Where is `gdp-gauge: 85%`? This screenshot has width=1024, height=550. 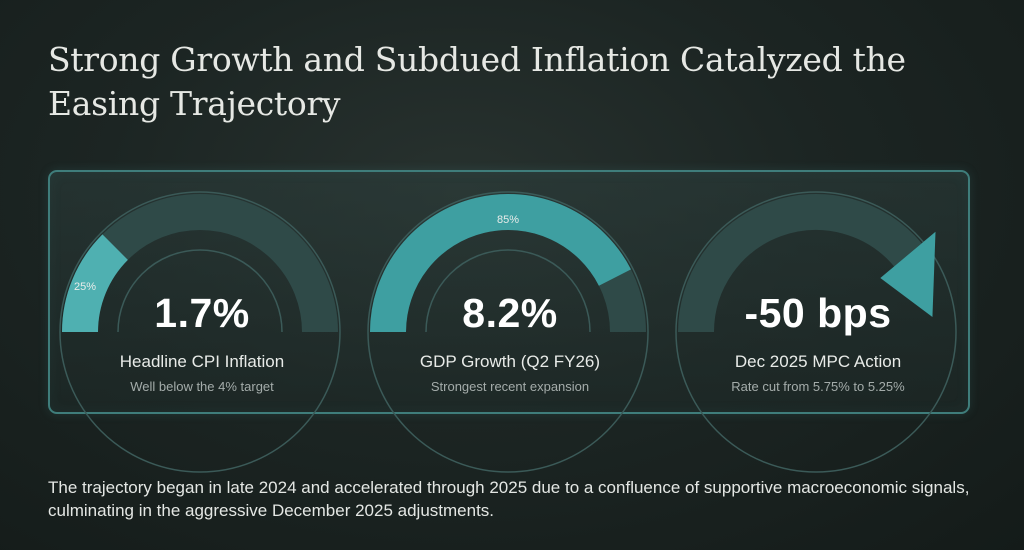
gdp-gauge: 85% is located at coordinates (508, 332).